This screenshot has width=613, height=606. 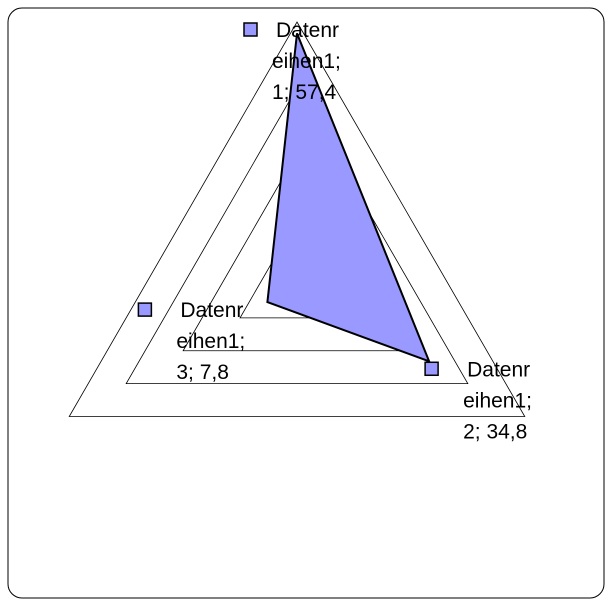 I want to click on data-label: Datenr eihen1; 2; 34,8, so click(x=497, y=400).